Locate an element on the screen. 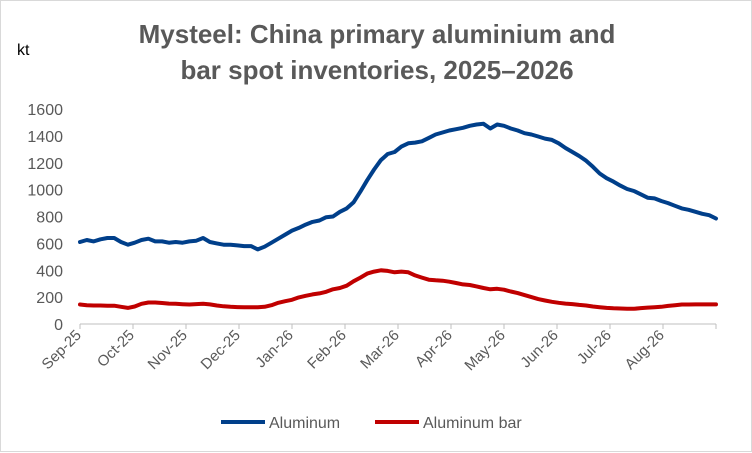 This screenshot has width=752, height=453. x-tick-label: Mar-26 is located at coordinates (380, 350).